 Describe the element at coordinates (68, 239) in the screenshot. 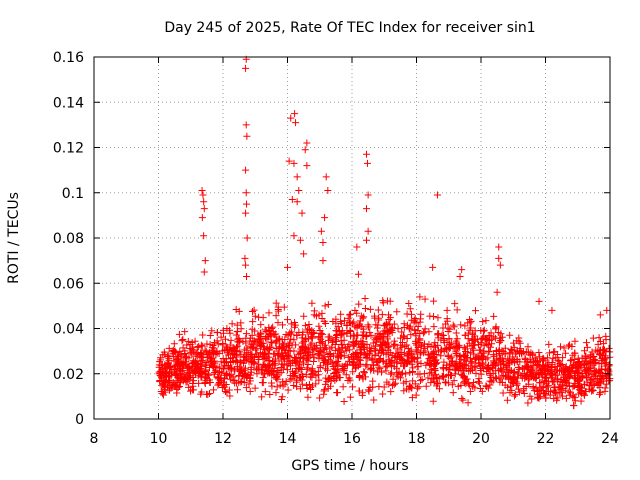

I see `y-tick-label: 0.08` at that location.